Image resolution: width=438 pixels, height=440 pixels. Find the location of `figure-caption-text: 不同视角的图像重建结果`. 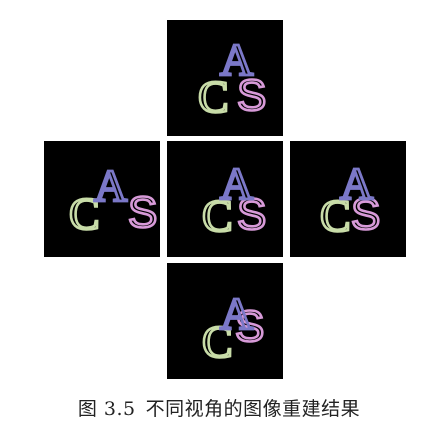

figure-caption-text: 不同视角的图像重建结果 is located at coordinates (253, 409).